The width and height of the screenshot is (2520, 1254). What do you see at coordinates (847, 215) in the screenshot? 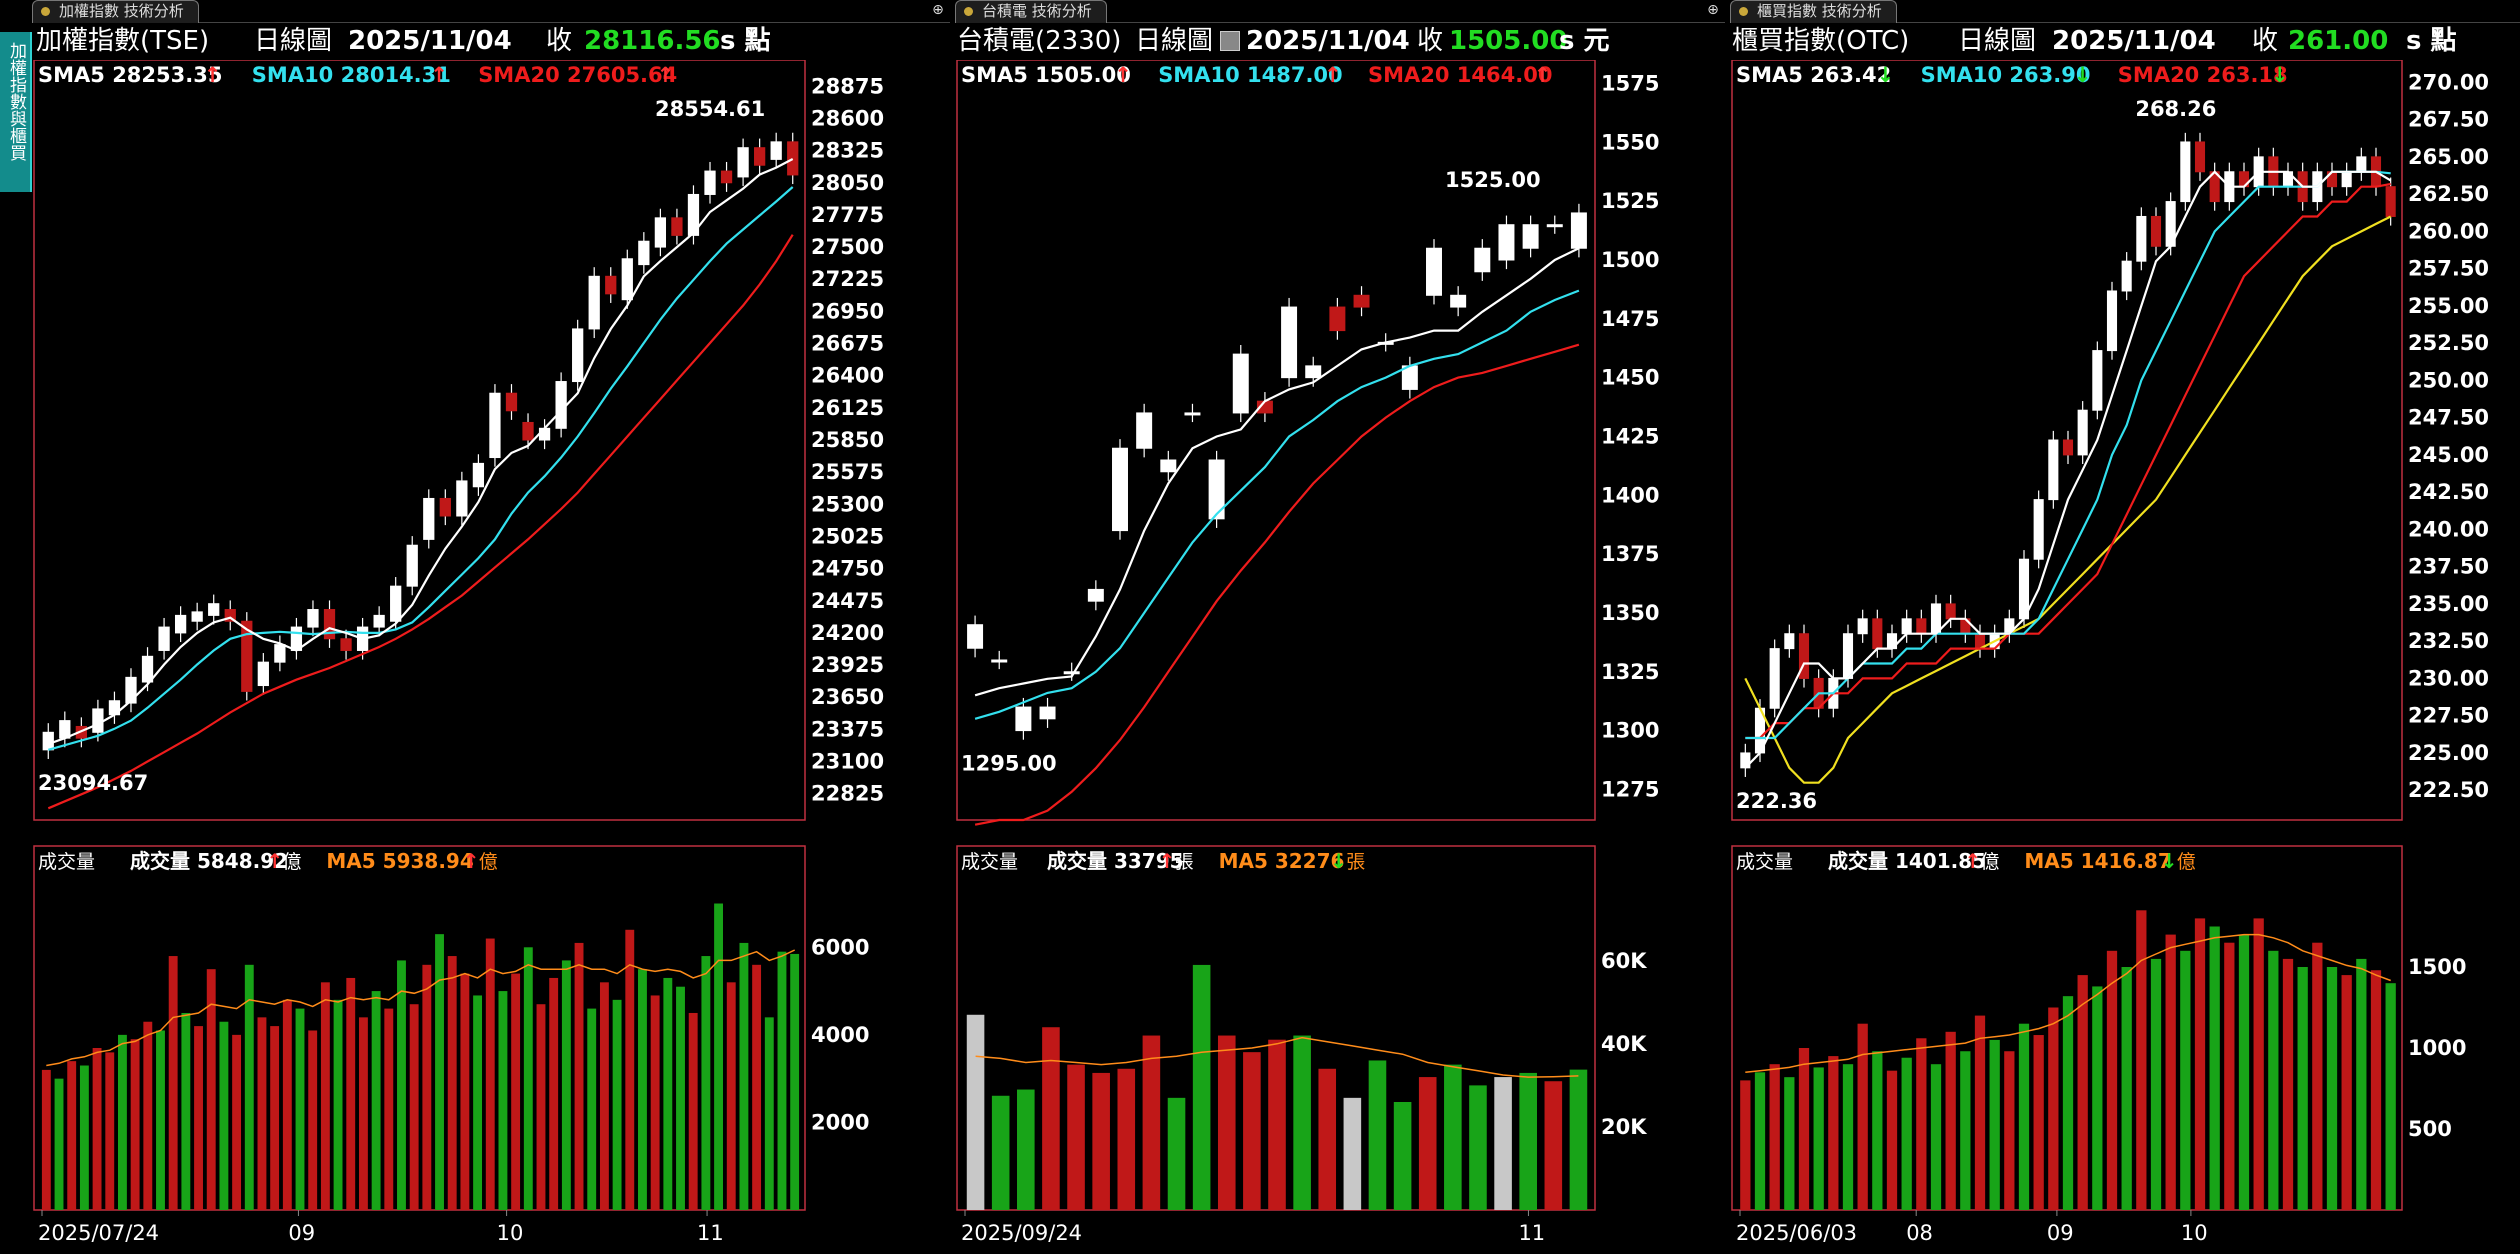
I see `y-tick-label: 27775` at bounding box center [847, 215].